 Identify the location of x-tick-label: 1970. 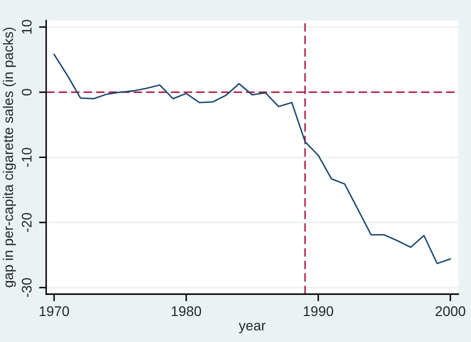
(54, 311).